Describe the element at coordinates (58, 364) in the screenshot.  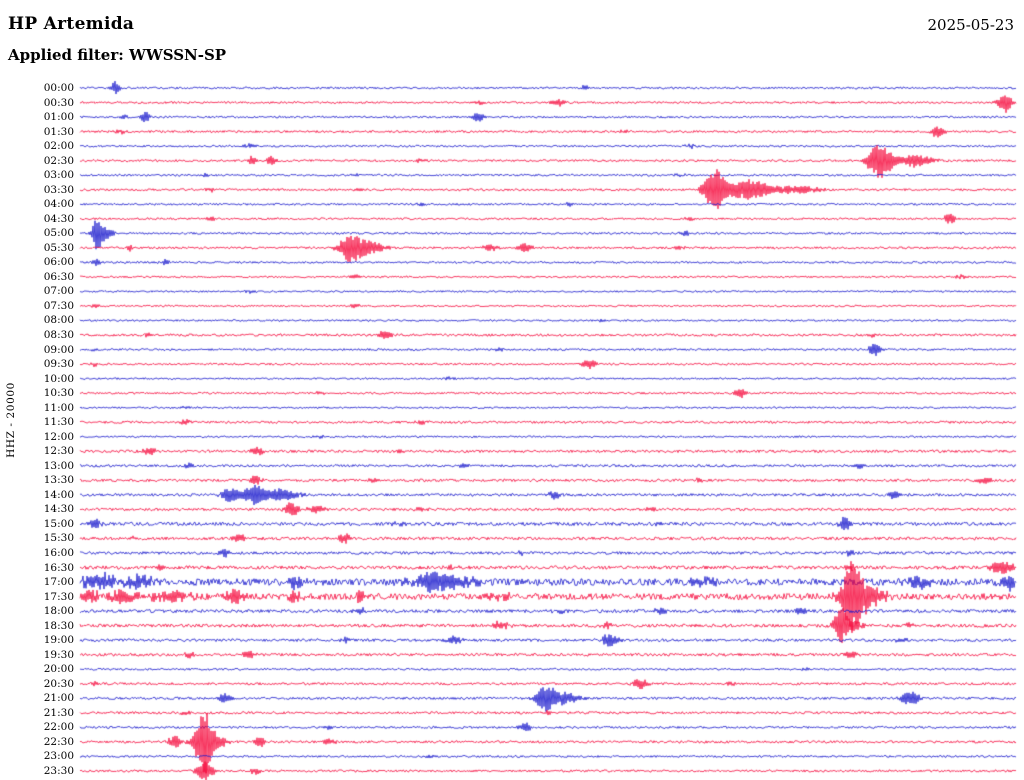
I see `time-label: 09:30` at that location.